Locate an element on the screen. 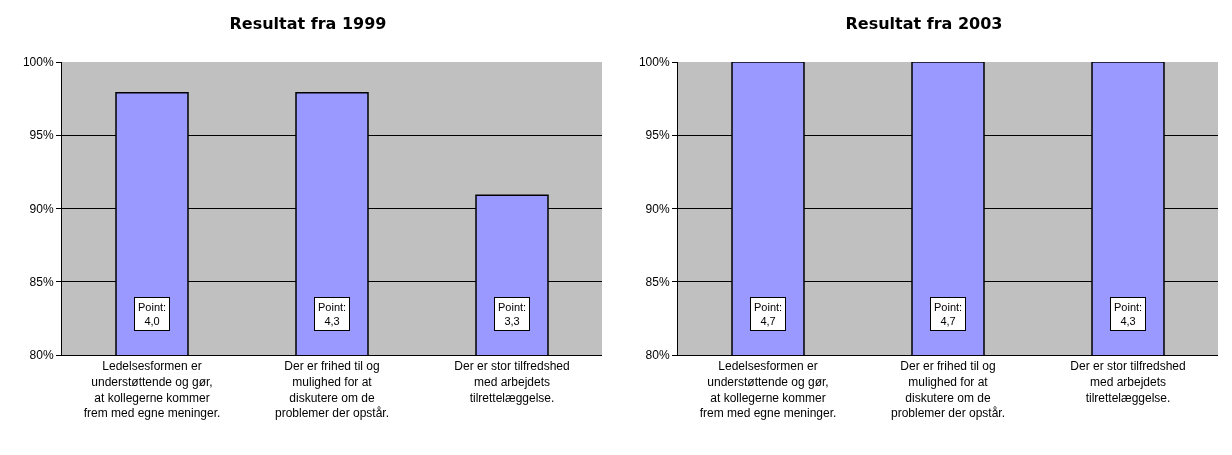 Image resolution: width=1232 pixels, height=455 pixels. annotation: Point: 4,0 is located at coordinates (152, 314).